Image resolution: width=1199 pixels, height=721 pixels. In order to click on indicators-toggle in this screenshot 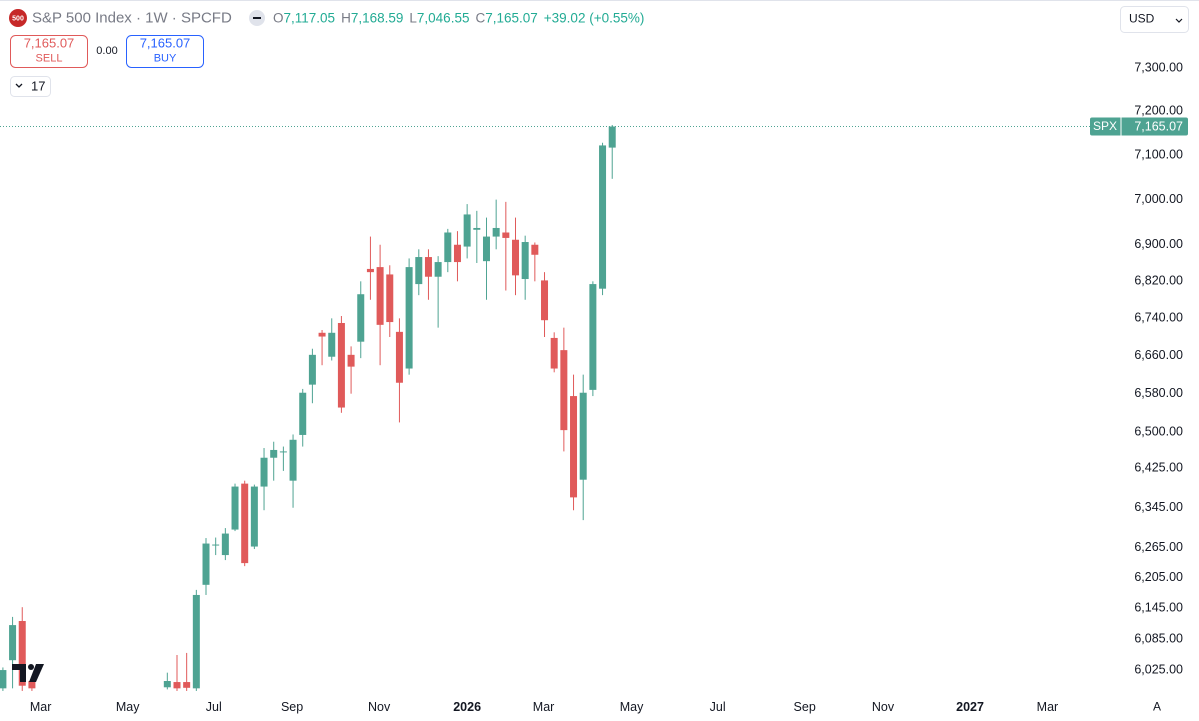, I will do `click(30, 86)`.